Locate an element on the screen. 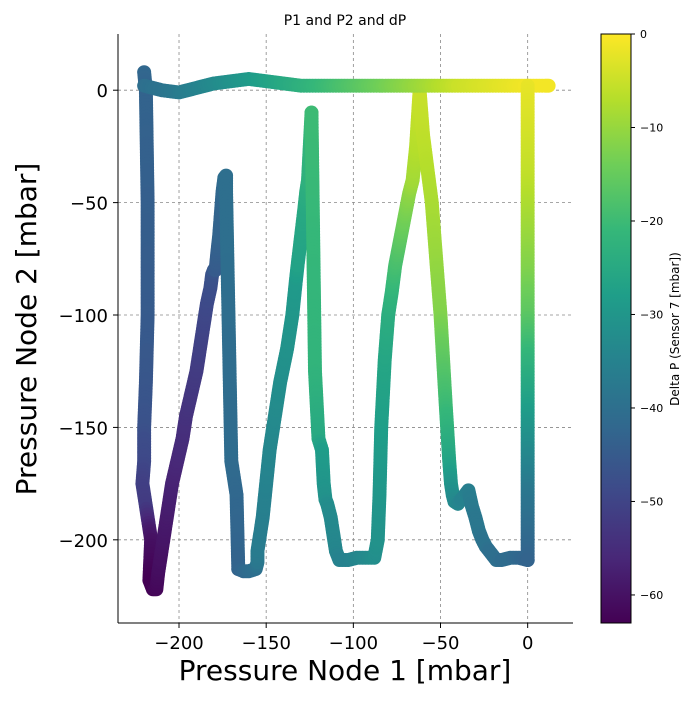 The width and height of the screenshot is (700, 704). x-tick-label: −150 is located at coordinates (265, 643).